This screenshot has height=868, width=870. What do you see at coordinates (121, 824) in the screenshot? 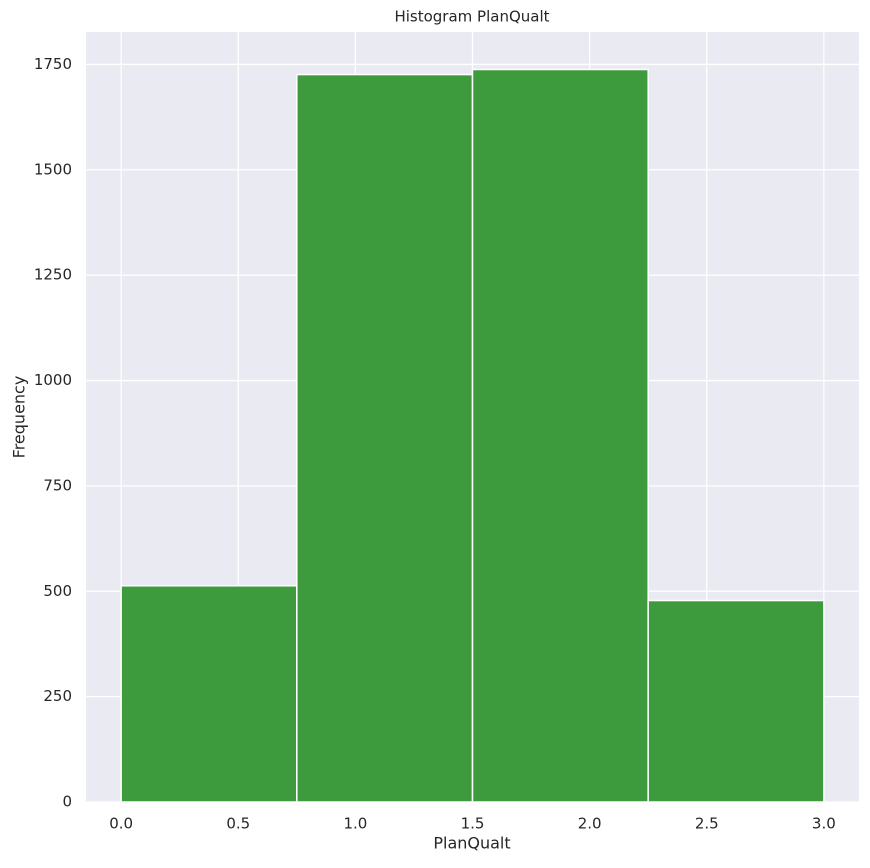
I see `x-tick-label: 0.0` at bounding box center [121, 824].